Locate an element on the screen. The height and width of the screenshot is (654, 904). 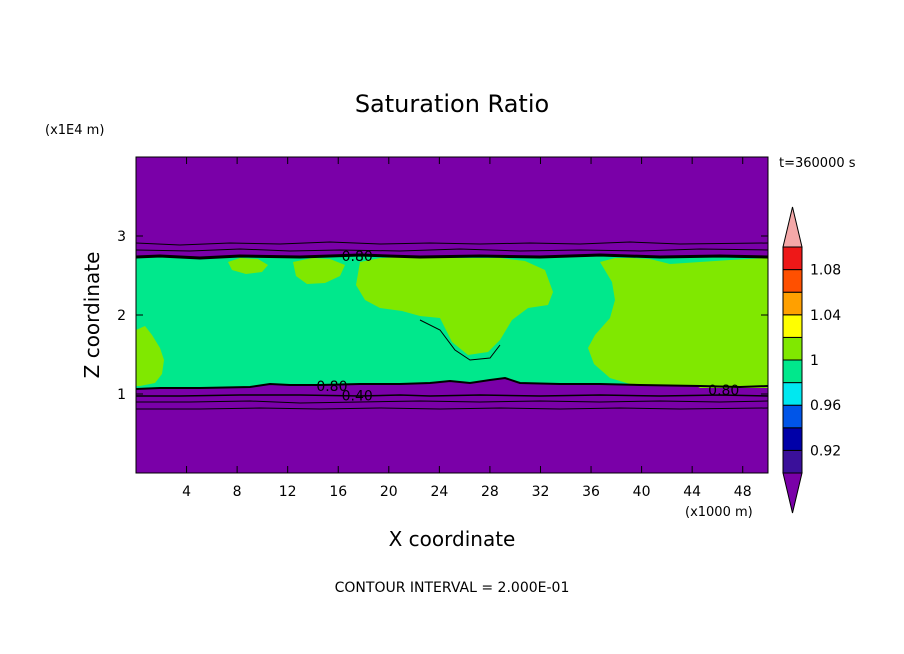
y-axis-title: Z coordinate is located at coordinates (92, 315).